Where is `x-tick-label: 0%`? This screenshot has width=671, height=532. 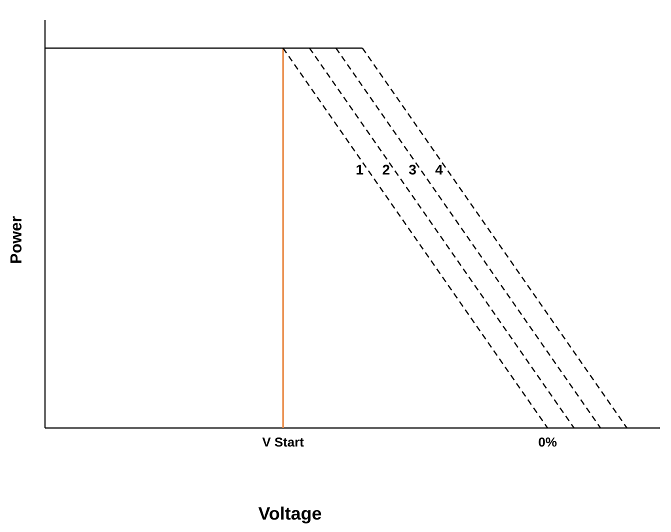 x-tick-label: 0% is located at coordinates (547, 442).